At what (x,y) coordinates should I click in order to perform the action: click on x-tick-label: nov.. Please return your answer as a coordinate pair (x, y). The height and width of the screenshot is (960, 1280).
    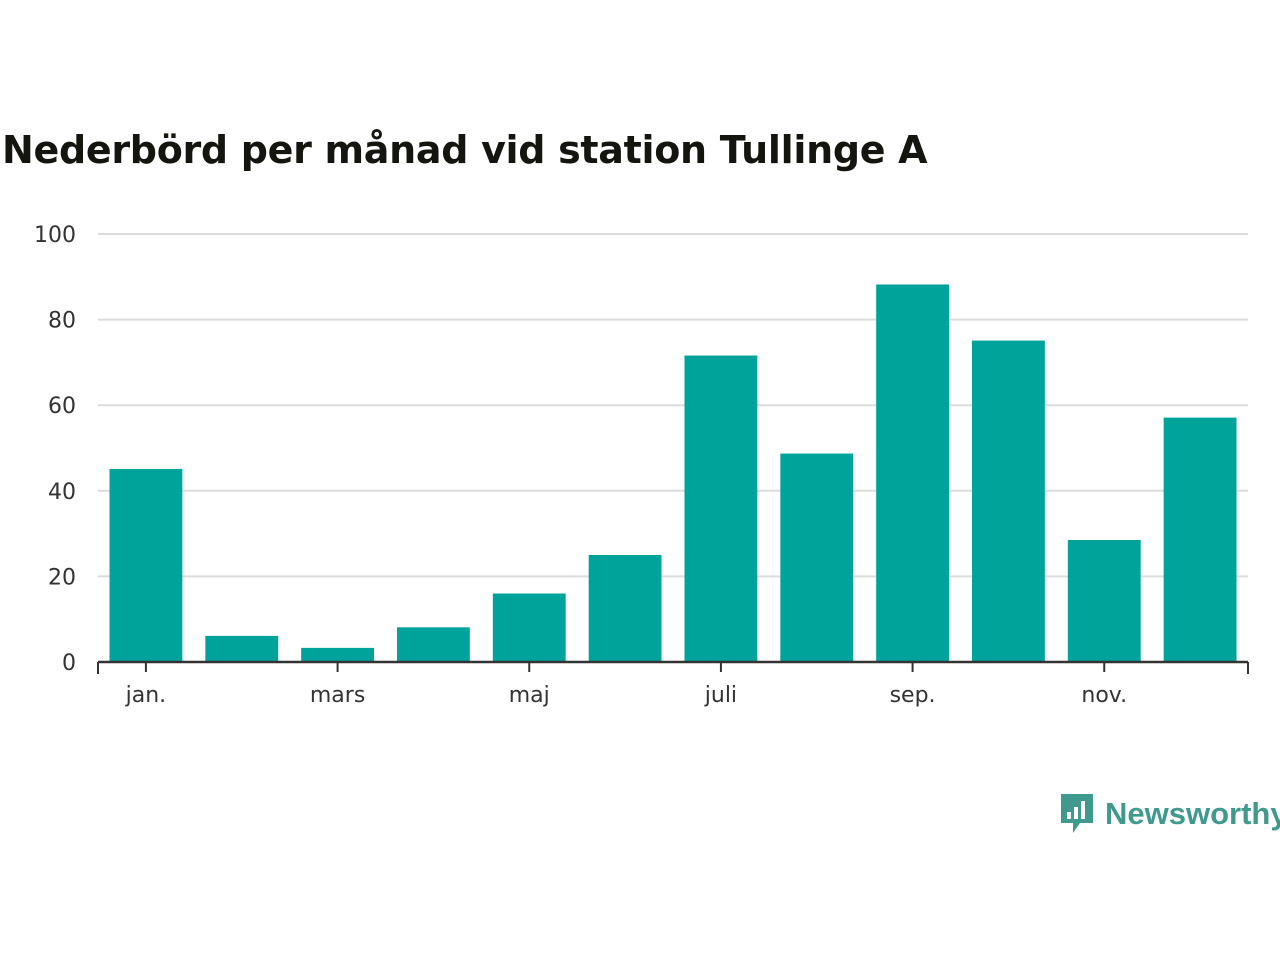
    Looking at the image, I should click on (1104, 695).